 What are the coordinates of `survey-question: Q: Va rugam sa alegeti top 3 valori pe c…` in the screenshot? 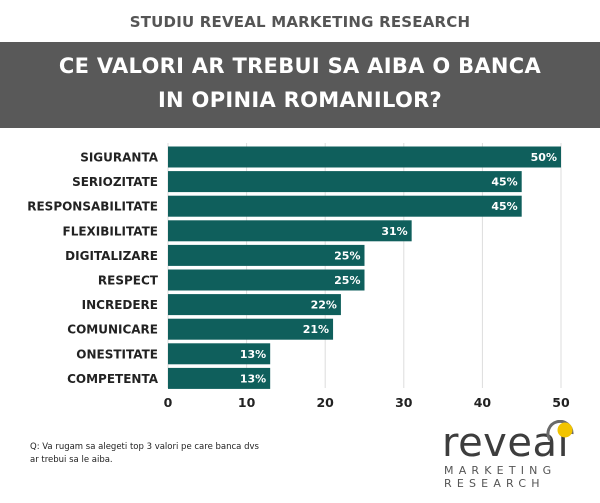 It's located at (155, 454).